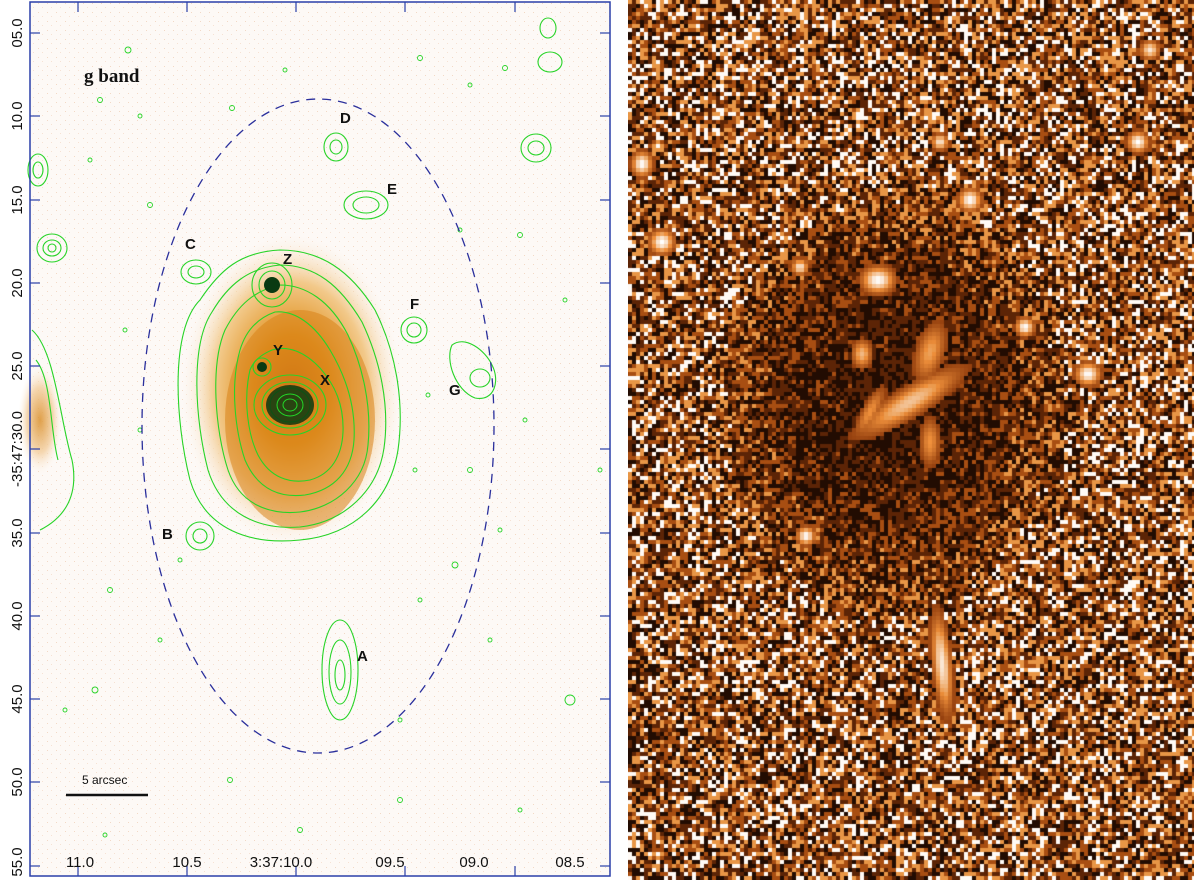 This screenshot has height=880, width=1200. I want to click on source-label-y: Y, so click(278, 350).